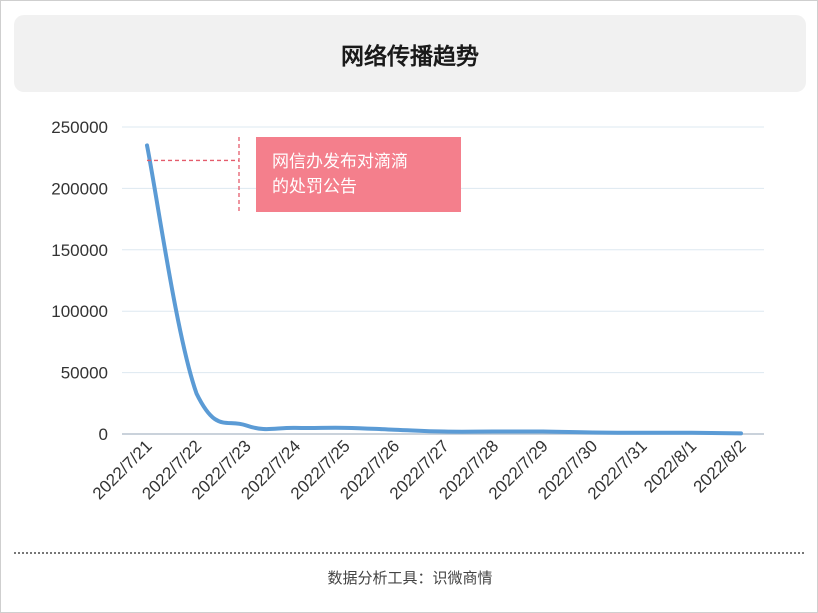 This screenshot has height=613, width=818. I want to click on chart-title: 网络传播趋势, so click(410, 56).